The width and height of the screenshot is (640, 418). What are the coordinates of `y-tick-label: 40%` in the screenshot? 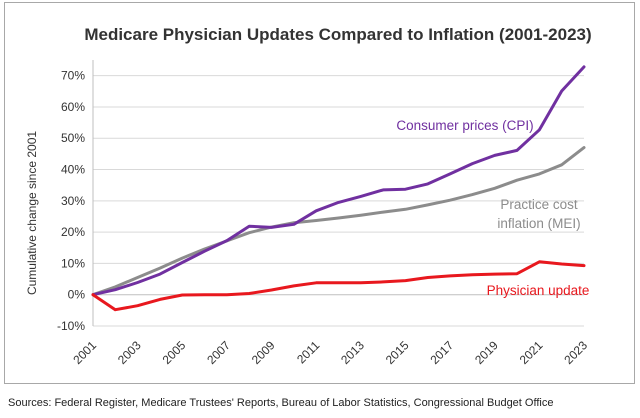 It's located at (73, 170).